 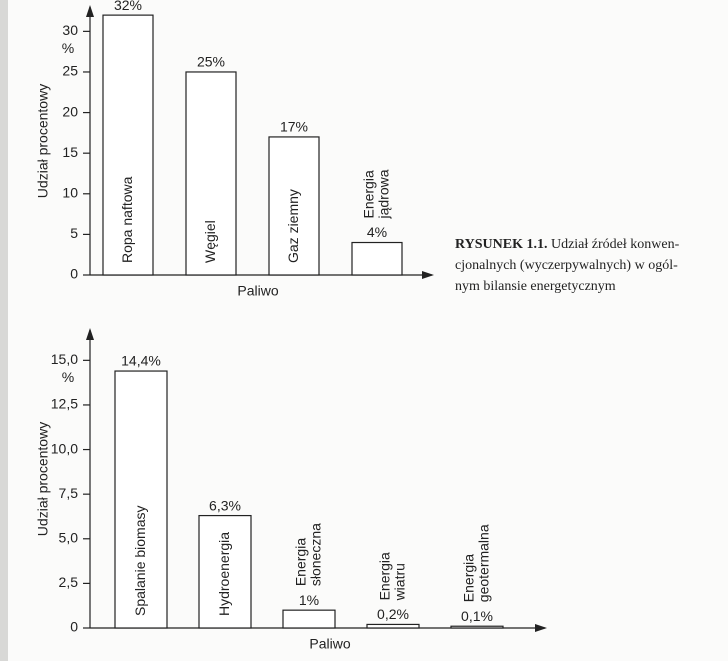 I want to click on category-label: Ropa naftowa, so click(x=127, y=219).